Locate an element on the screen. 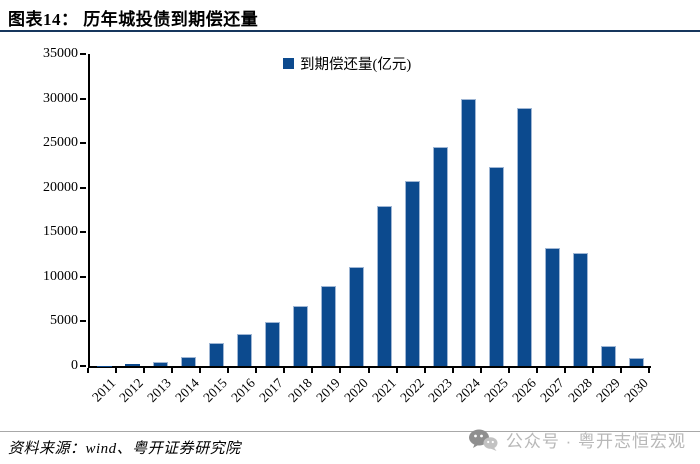 The image size is (700, 464). y-axis-tick-label: 35000 is located at coordinates (60, 53).